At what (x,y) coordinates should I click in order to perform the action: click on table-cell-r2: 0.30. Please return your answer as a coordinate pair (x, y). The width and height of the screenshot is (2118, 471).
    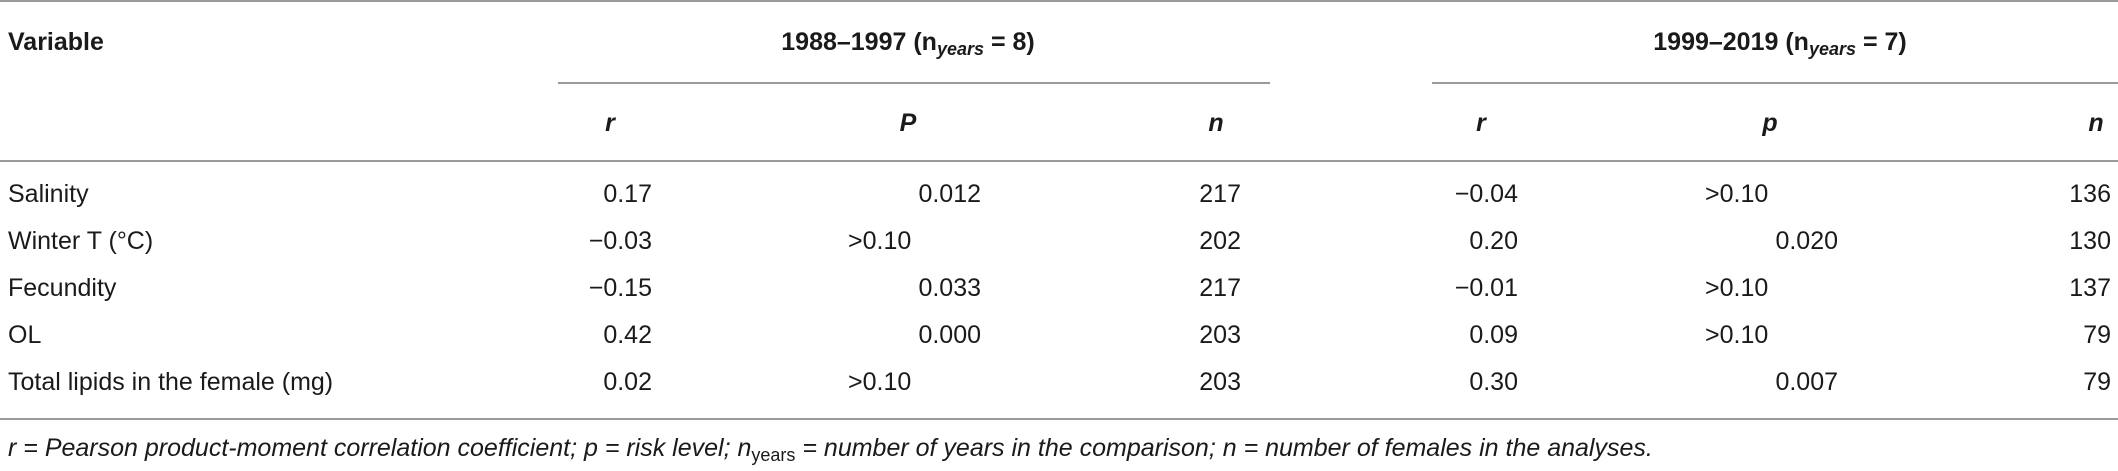
    Looking at the image, I should click on (1493, 382).